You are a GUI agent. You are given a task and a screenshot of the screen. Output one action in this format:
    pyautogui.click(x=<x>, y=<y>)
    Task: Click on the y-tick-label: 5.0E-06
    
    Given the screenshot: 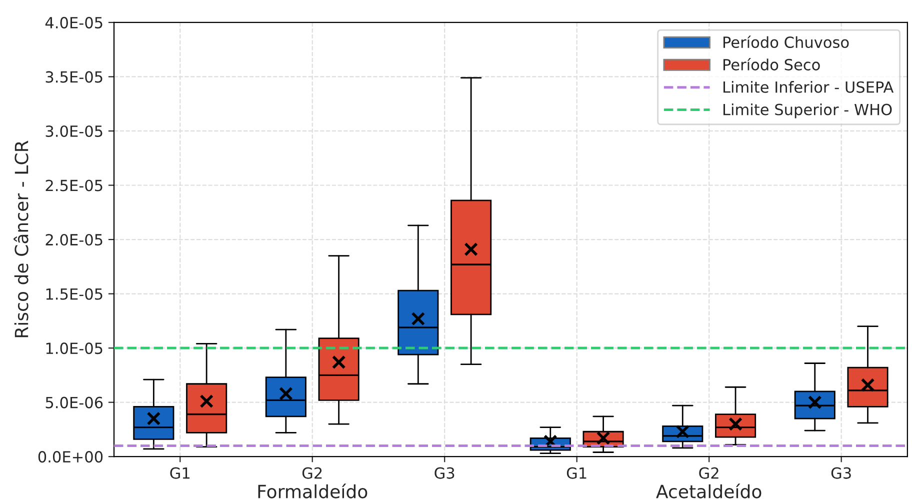 What is the action you would take?
    pyautogui.click(x=74, y=402)
    